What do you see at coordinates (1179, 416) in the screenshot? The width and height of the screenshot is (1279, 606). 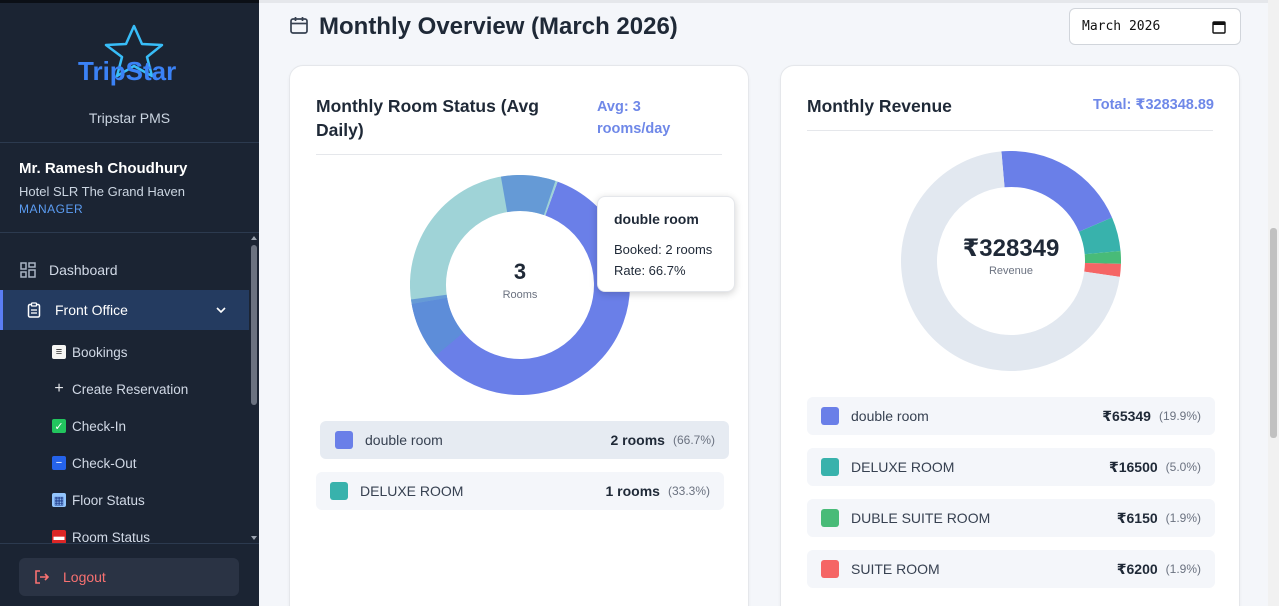 I see `legend-percent: (19.9%)` at bounding box center [1179, 416].